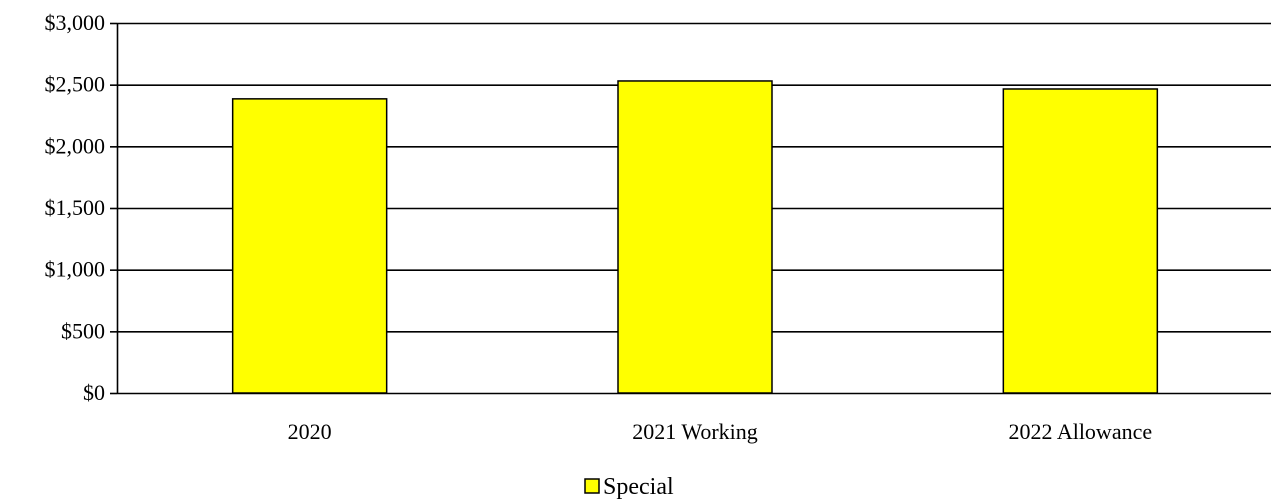 The width and height of the screenshot is (1271, 499). What do you see at coordinates (638, 486) in the screenshot?
I see `legend-label-special: Special` at bounding box center [638, 486].